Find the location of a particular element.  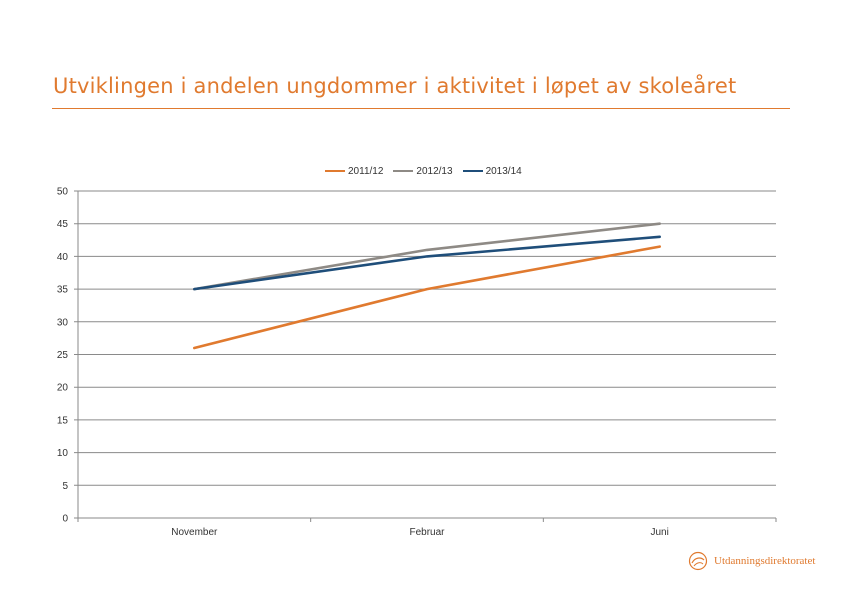

y-tick-label: 45 is located at coordinates (63, 224).